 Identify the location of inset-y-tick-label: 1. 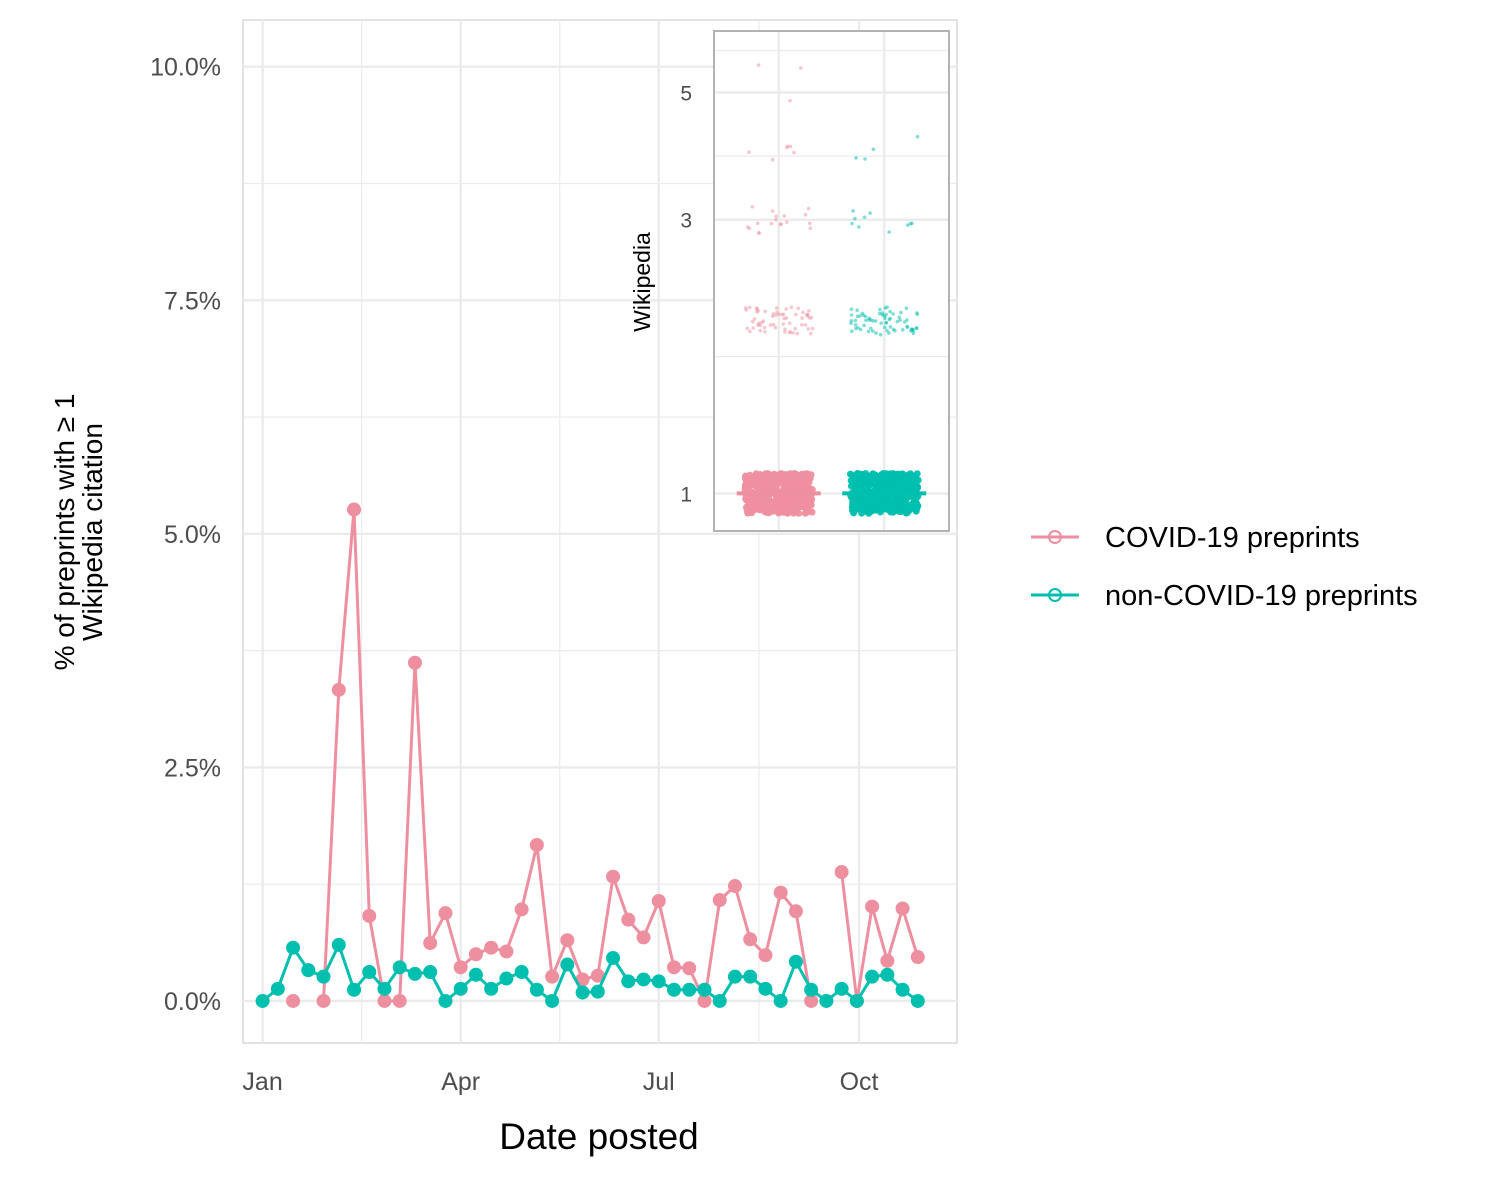
(686, 494).